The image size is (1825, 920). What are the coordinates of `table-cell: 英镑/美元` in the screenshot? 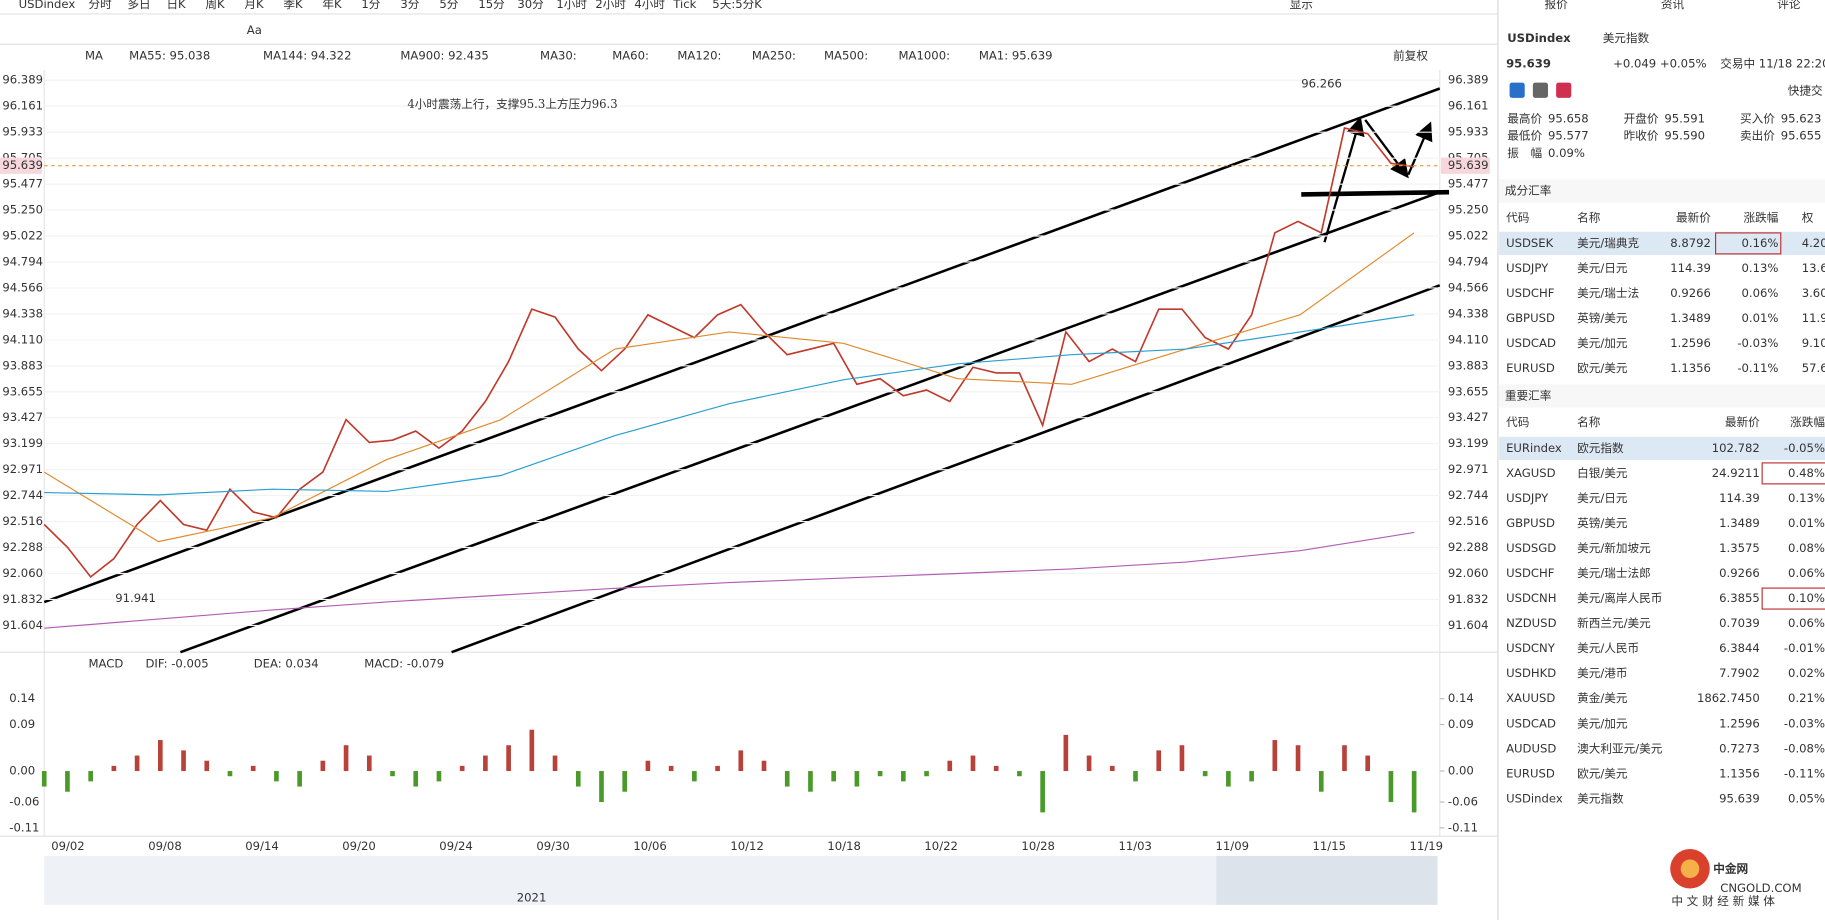 It's located at (1602, 318).